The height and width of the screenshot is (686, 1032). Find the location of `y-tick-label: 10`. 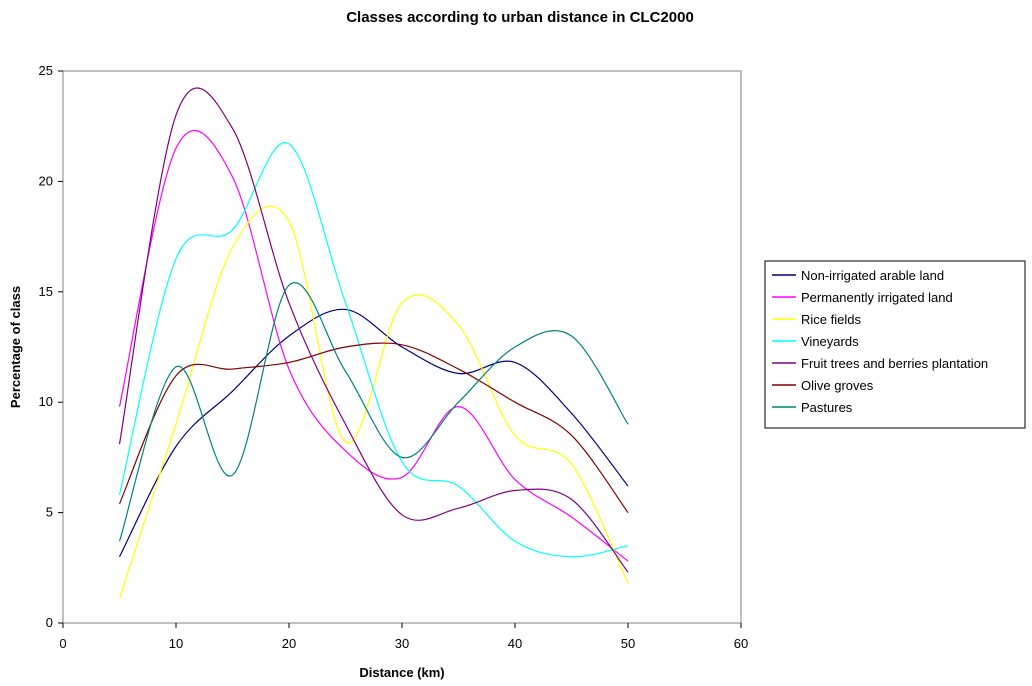

y-tick-label: 10 is located at coordinates (46, 401).